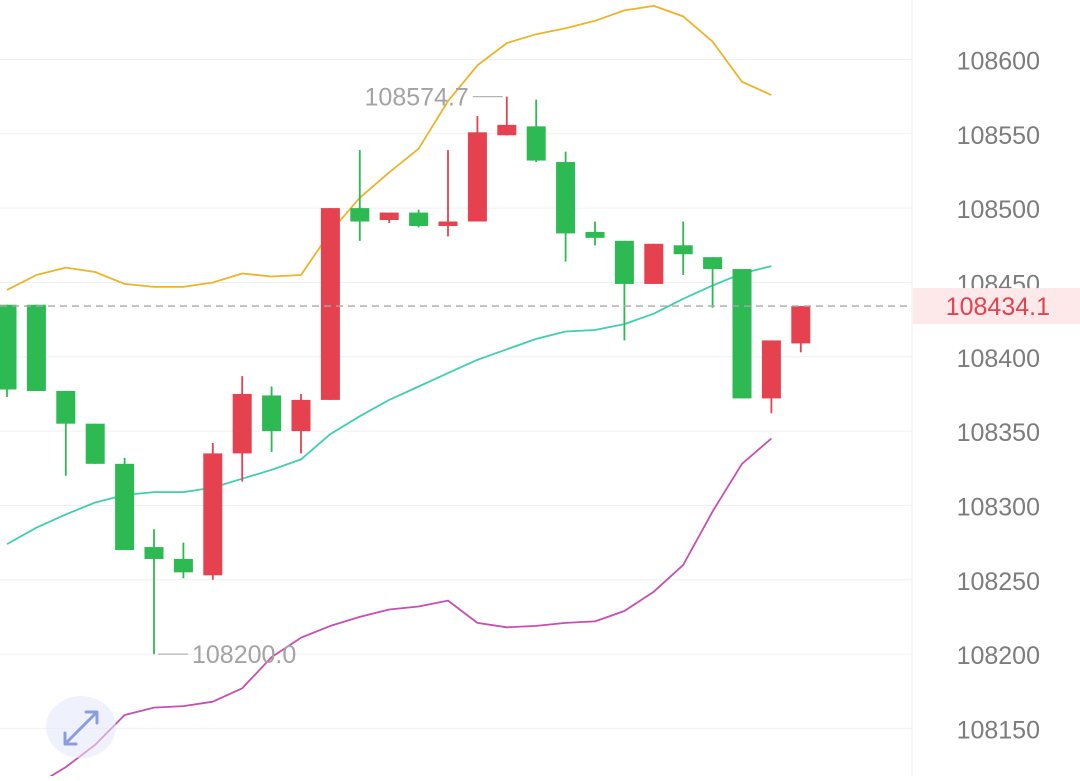  I want to click on price-tick-label: 108250, so click(998, 582).